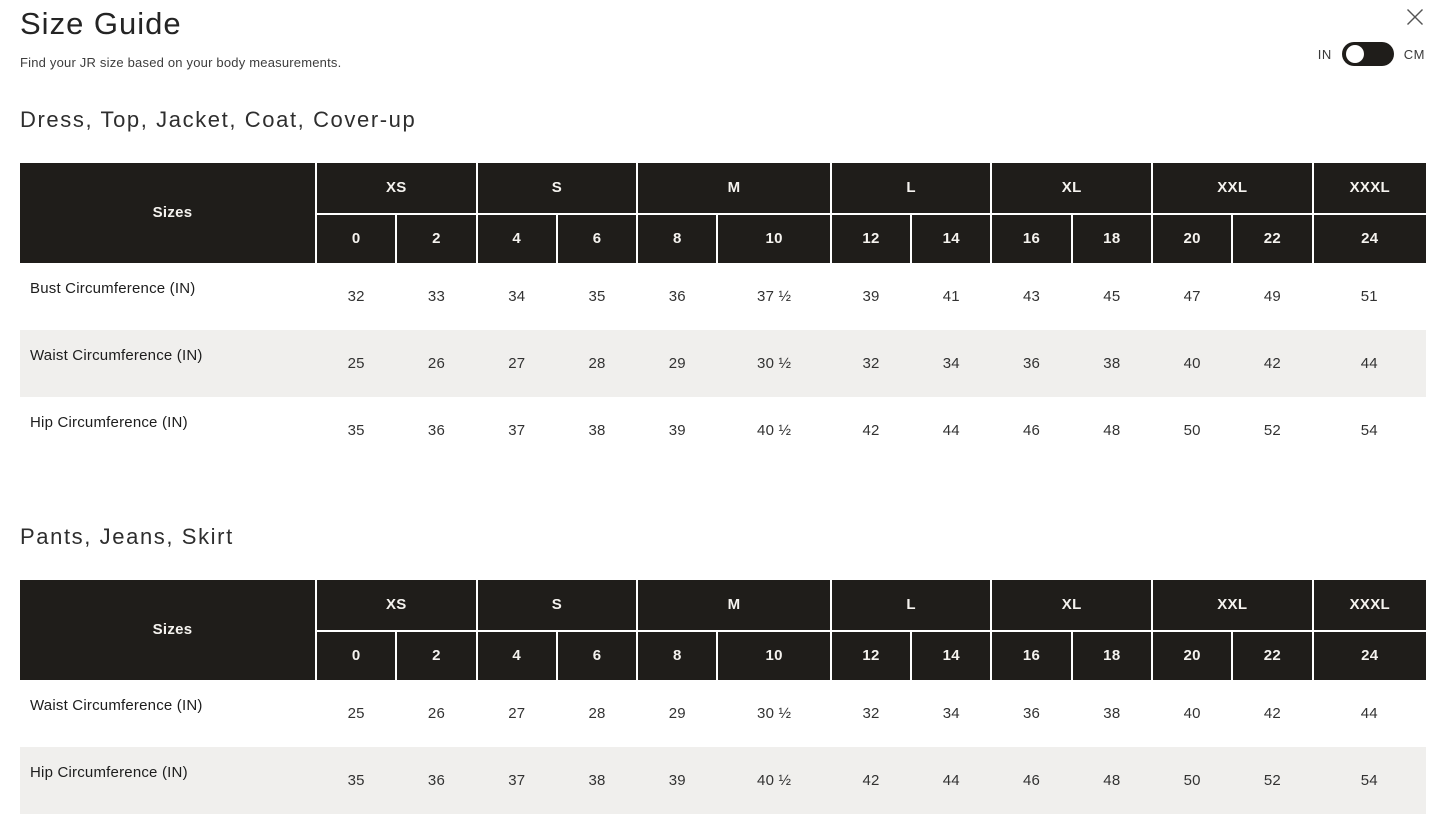 Image resolution: width=1441 pixels, height=839 pixels. I want to click on measurement-value: 30 ½, so click(774, 363).